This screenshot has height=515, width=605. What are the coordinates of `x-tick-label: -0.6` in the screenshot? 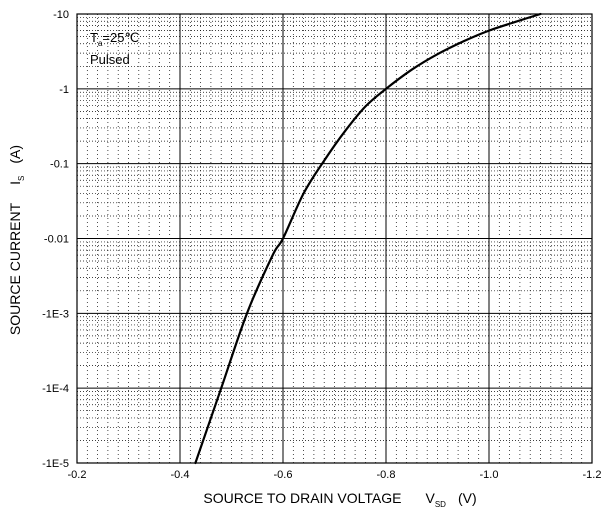 It's located at (283, 475).